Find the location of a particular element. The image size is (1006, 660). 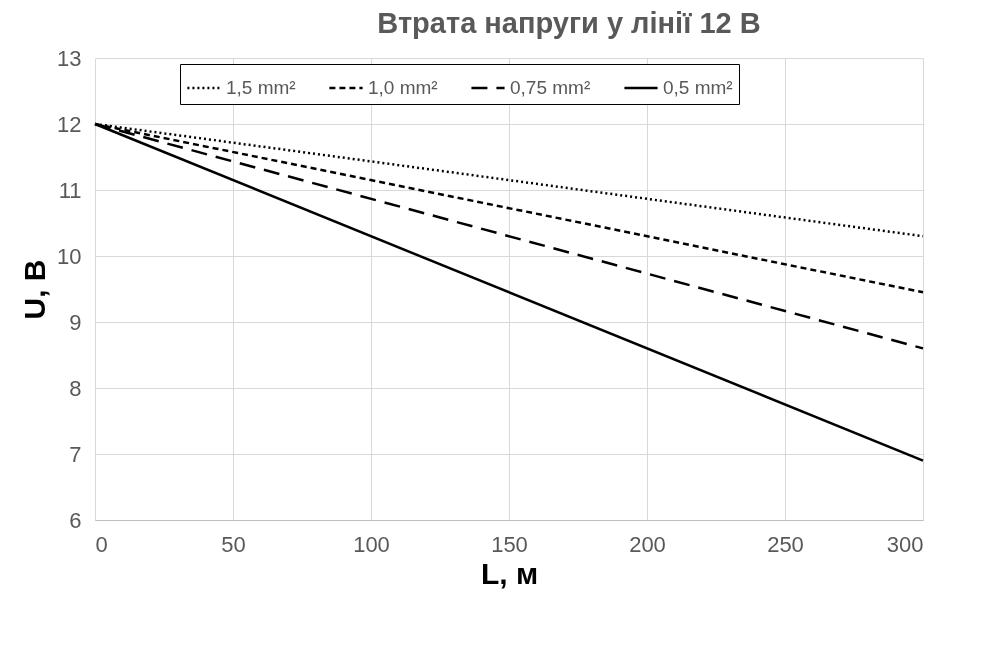

y-axis-title: U, B is located at coordinates (35, 289).